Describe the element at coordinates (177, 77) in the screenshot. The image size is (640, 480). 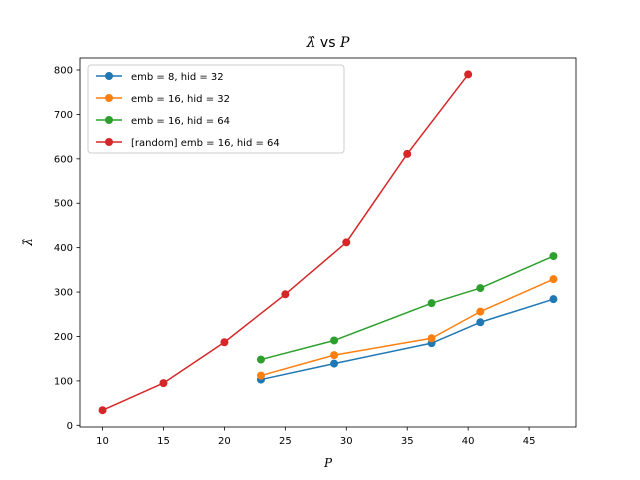
I see `legend-label: emb = 8, hid = 32` at that location.